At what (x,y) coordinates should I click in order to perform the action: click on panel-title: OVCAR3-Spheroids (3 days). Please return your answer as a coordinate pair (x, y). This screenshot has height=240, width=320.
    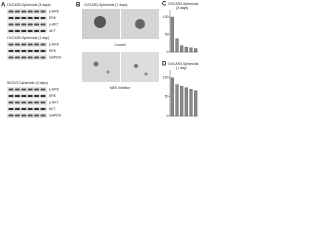
    Looking at the image, I should click on (29, 5).